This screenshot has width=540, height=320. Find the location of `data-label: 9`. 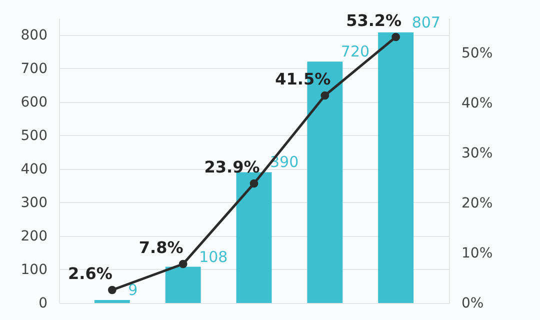

data-label: 9 is located at coordinates (133, 289).